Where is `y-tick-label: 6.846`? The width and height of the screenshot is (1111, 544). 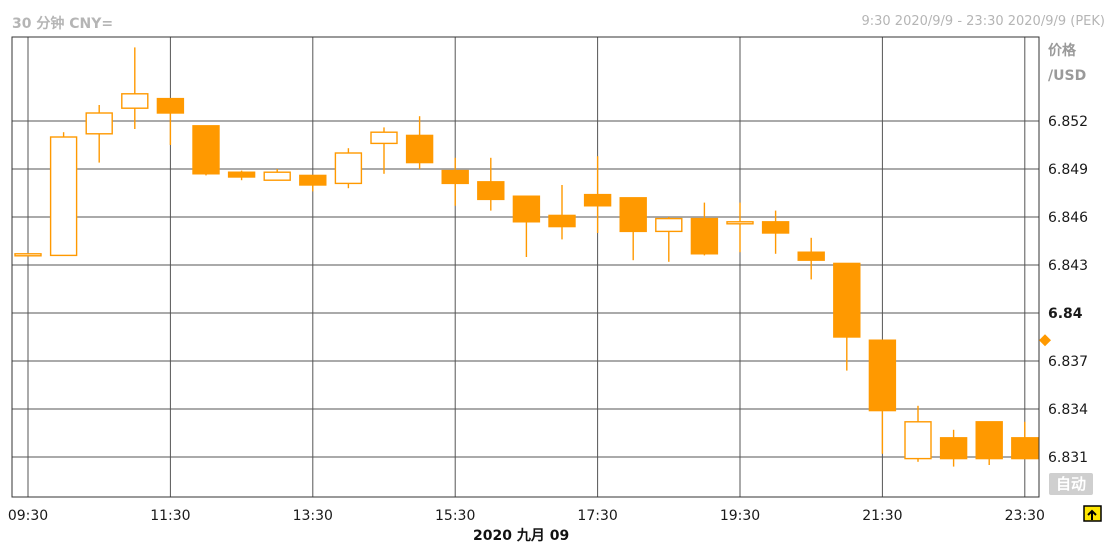
y-tick-label: 6.846 is located at coordinates (1068, 218).